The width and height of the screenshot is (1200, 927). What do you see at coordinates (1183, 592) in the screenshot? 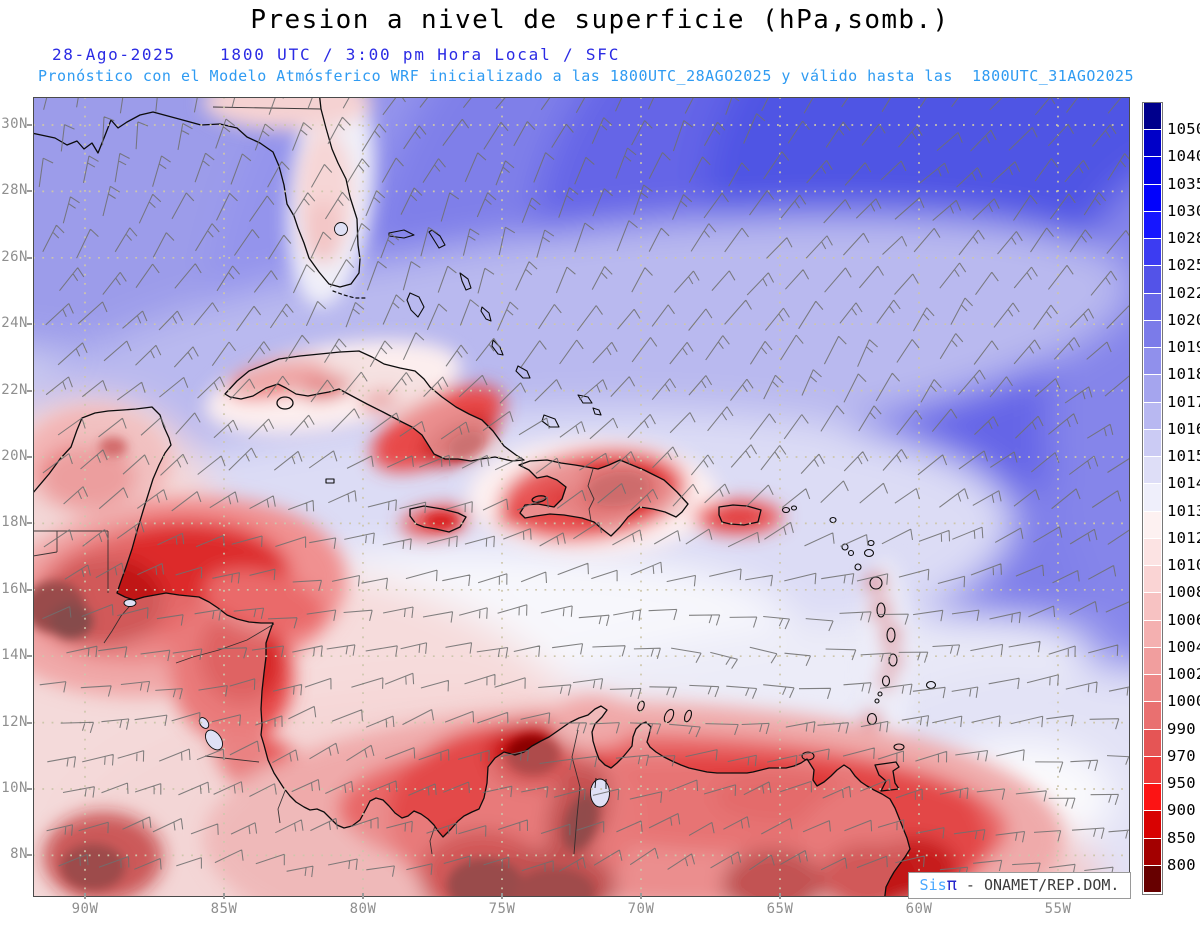
I see `colorbar-label: 1008` at bounding box center [1183, 592].